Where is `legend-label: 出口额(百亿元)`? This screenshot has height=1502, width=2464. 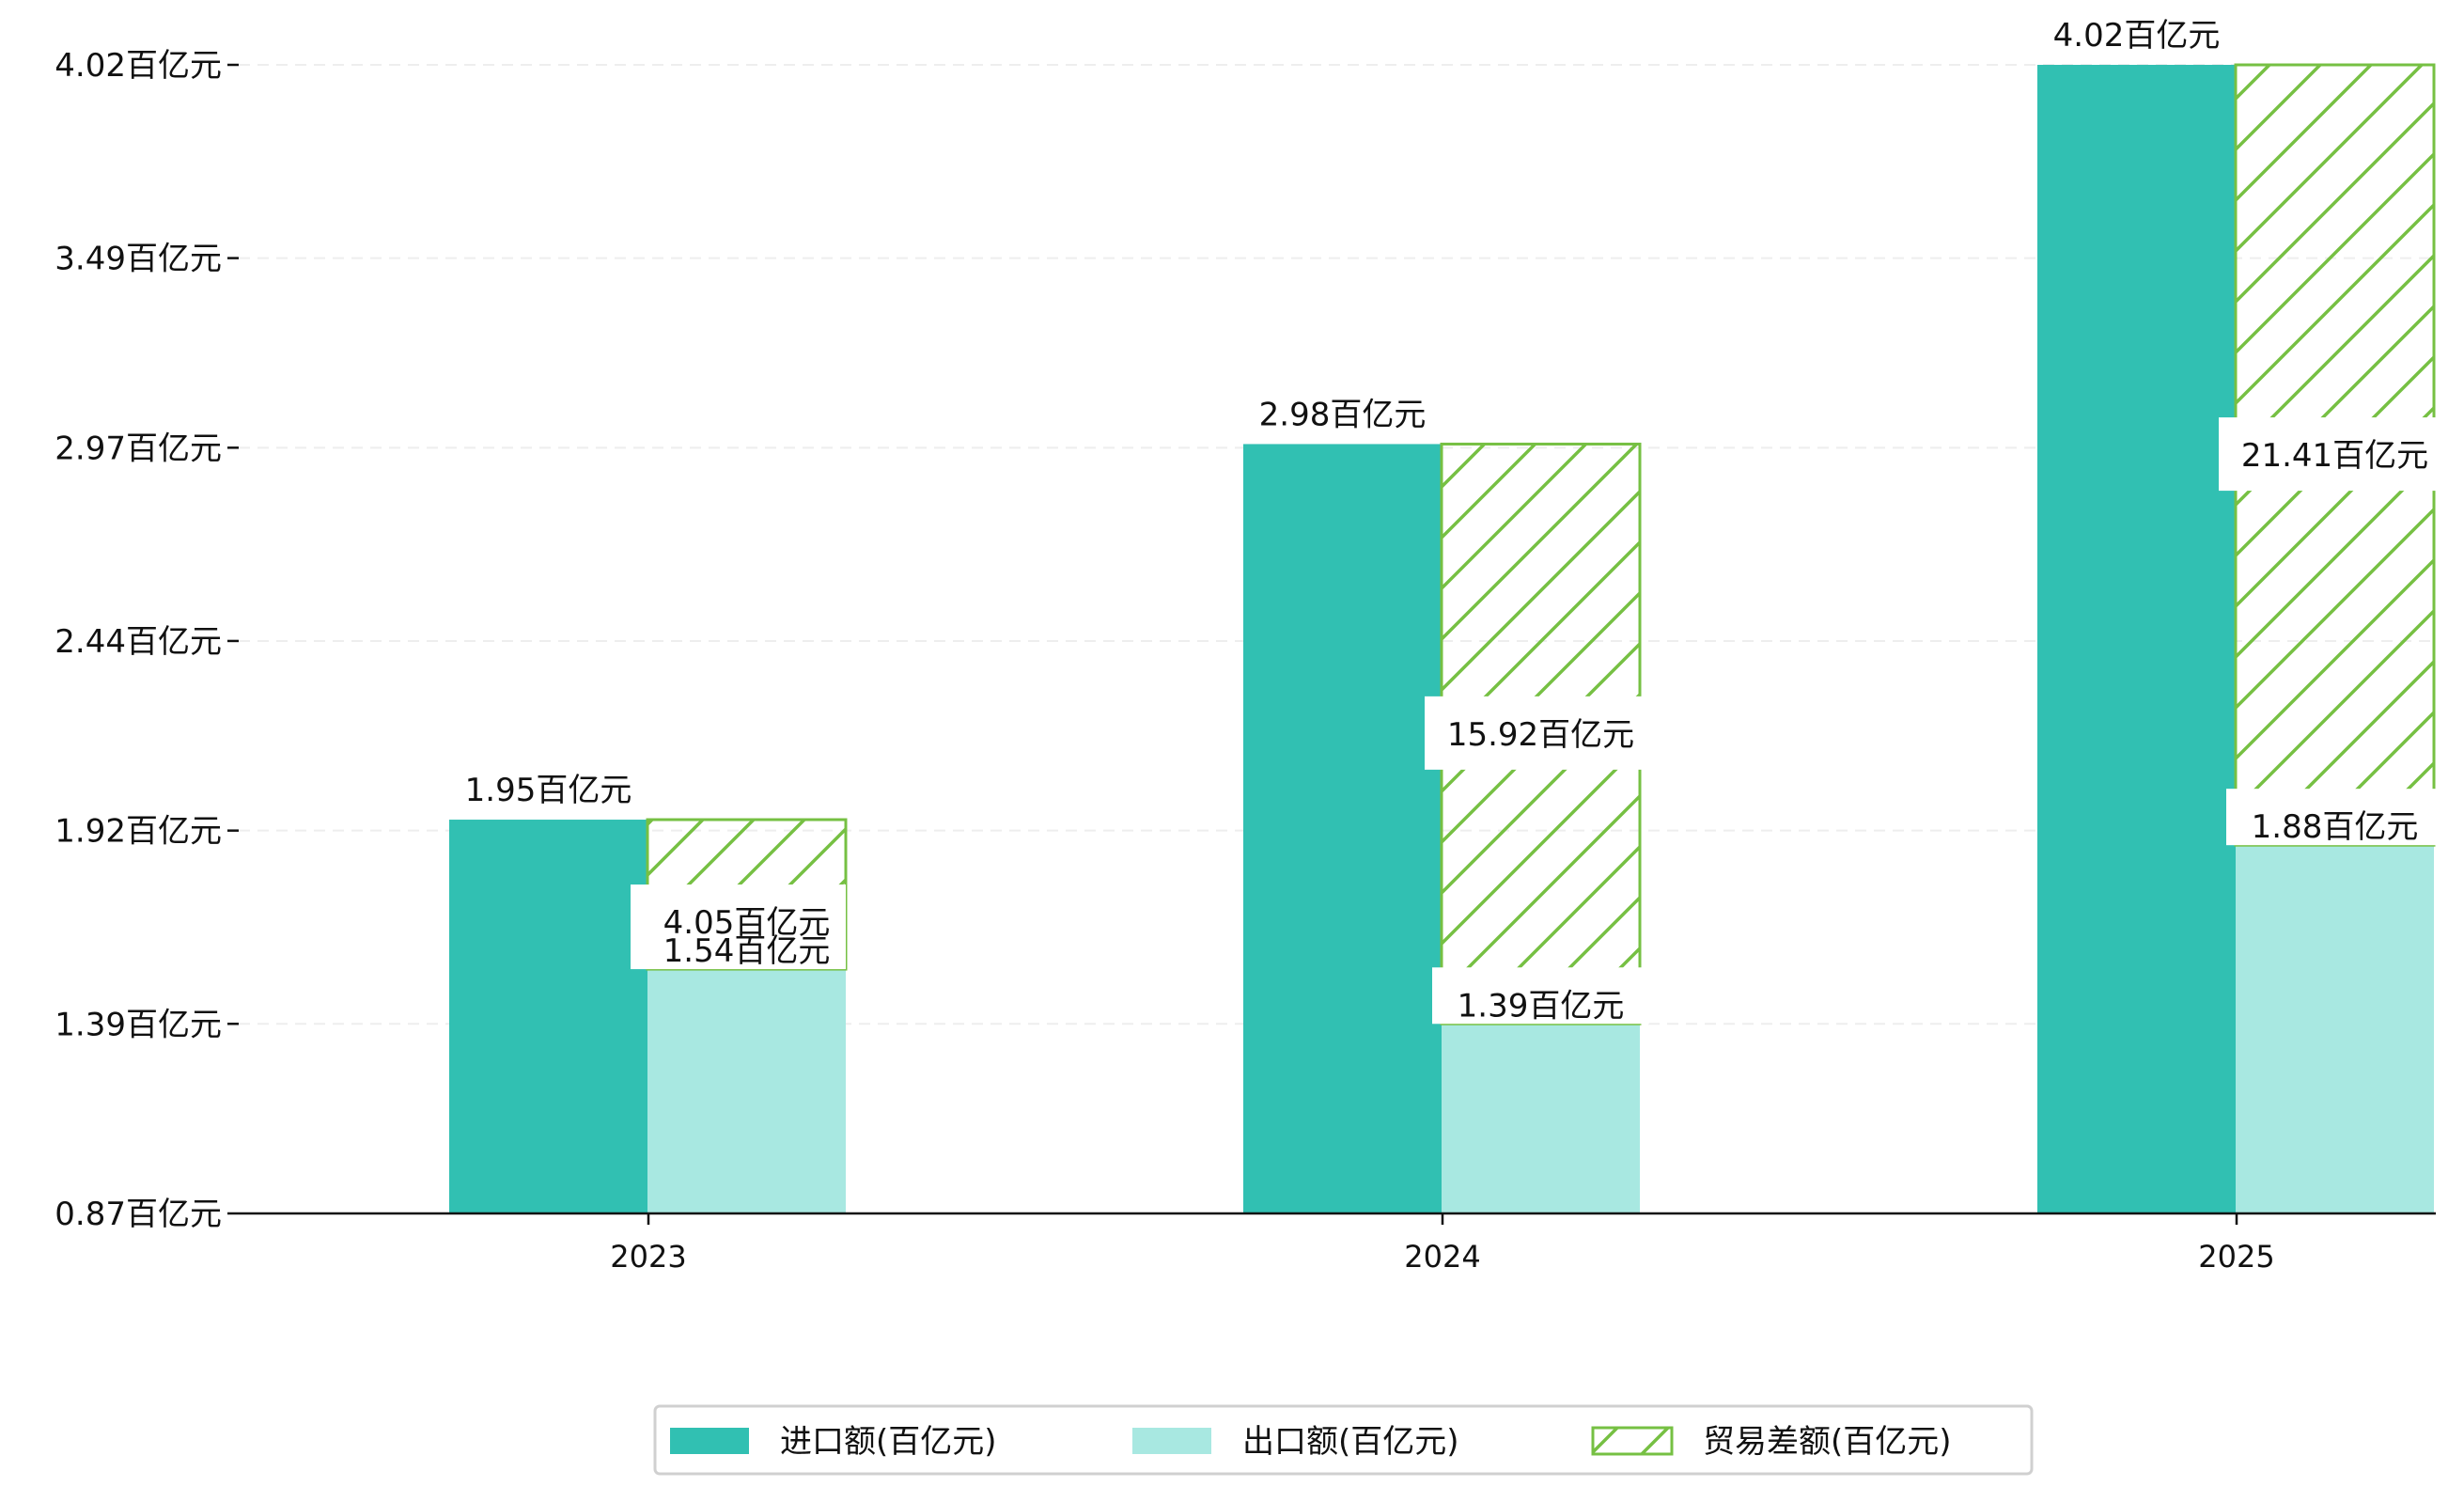
legend-label: 出口额(百亿元) is located at coordinates (1350, 1442).